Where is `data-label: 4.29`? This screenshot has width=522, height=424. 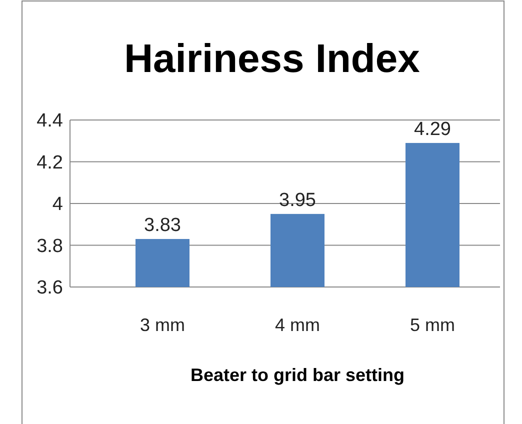 data-label: 4.29 is located at coordinates (432, 129).